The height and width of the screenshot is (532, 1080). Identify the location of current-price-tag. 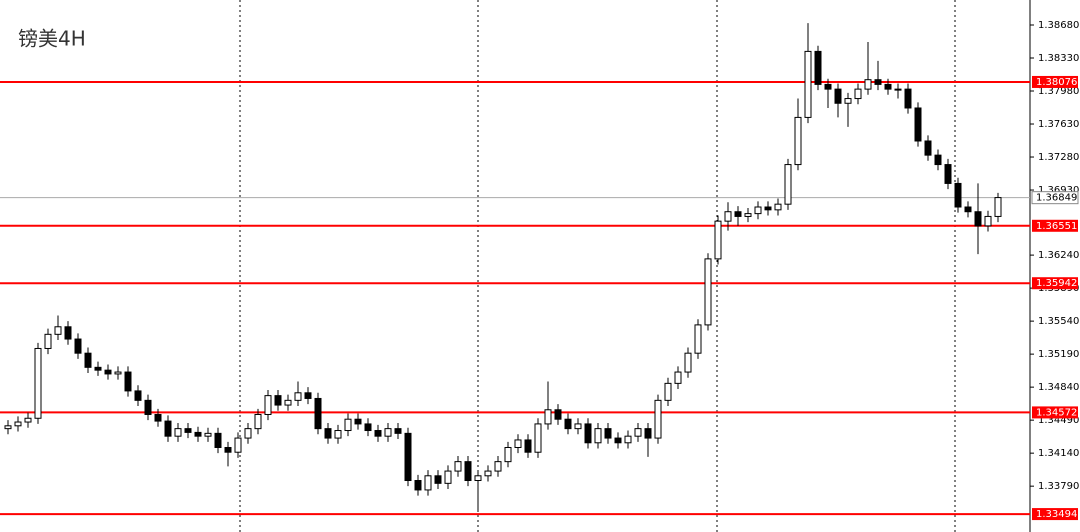
(1055, 198).